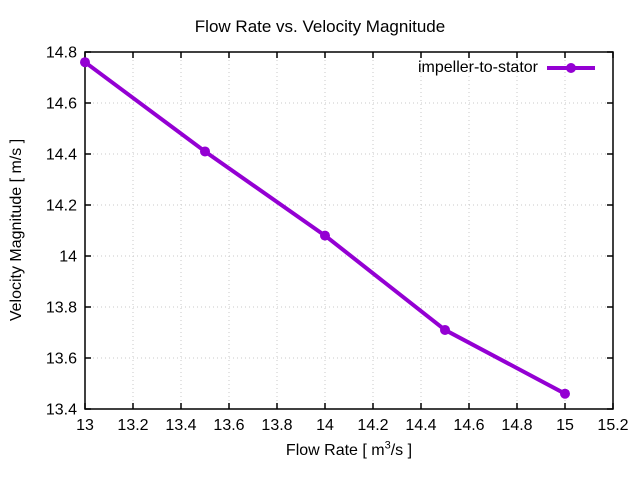  I want to click on x-axis-label-suffix: /s ], so click(401, 450).